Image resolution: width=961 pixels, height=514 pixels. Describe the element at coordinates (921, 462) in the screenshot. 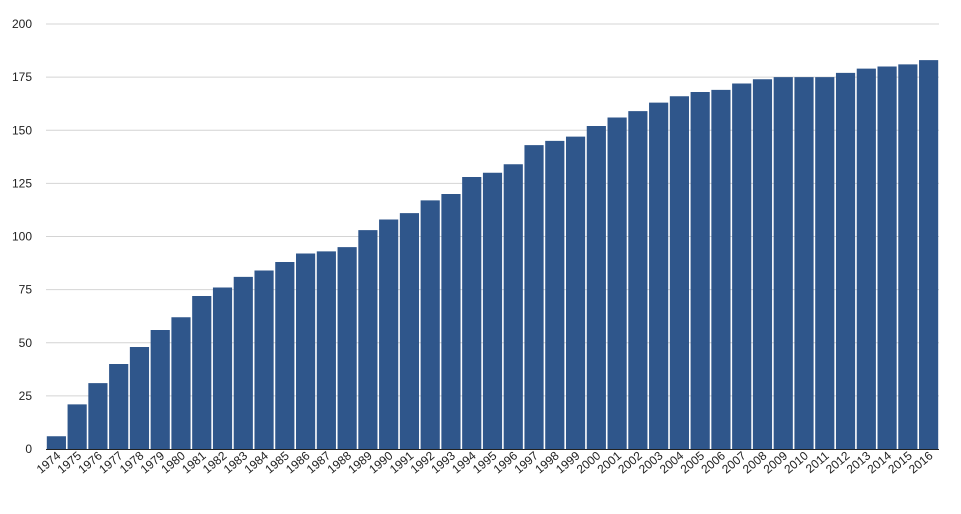

I see `x-tick-label: 2016` at that location.